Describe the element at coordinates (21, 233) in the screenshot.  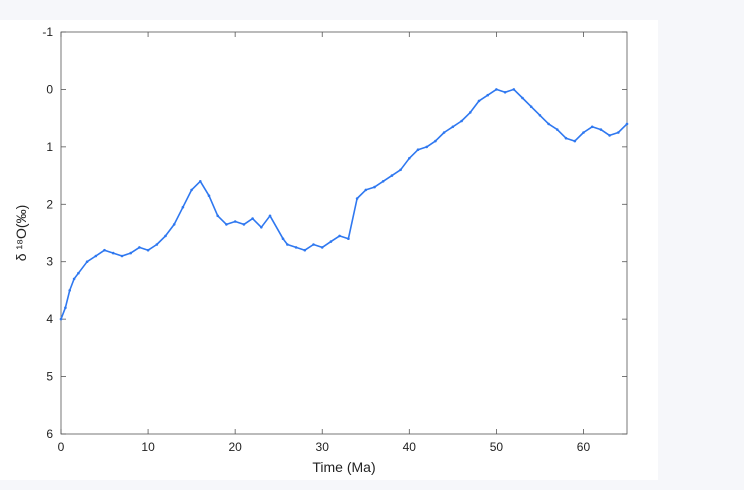
I see `y-axis-title: δ ¹⁸O(‰)` at that location.